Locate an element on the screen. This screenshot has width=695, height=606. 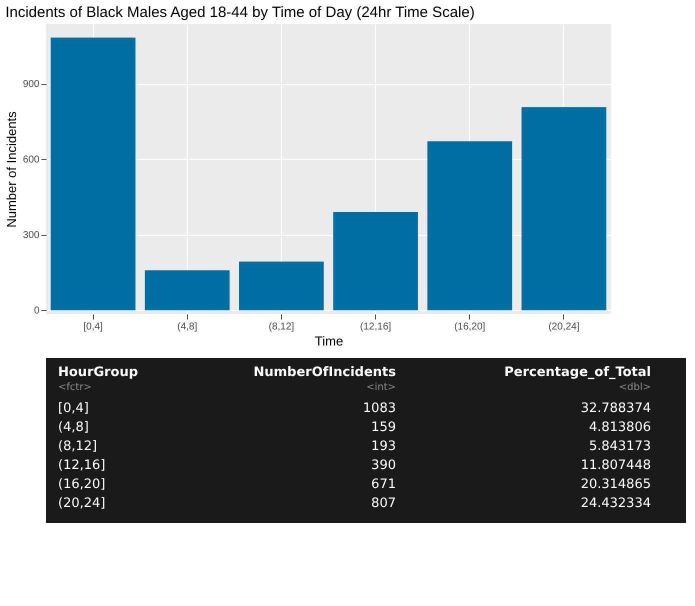
category-label: (20,24] is located at coordinates (82, 503).